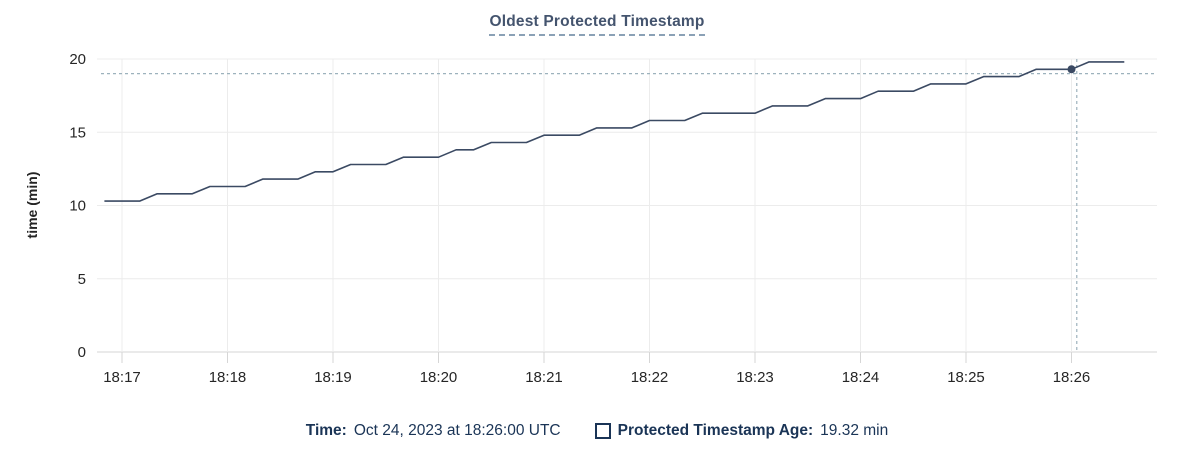 Image resolution: width=1194 pixels, height=466 pixels. What do you see at coordinates (602, 430) in the screenshot?
I see `series-color-swatch-icon` at bounding box center [602, 430].